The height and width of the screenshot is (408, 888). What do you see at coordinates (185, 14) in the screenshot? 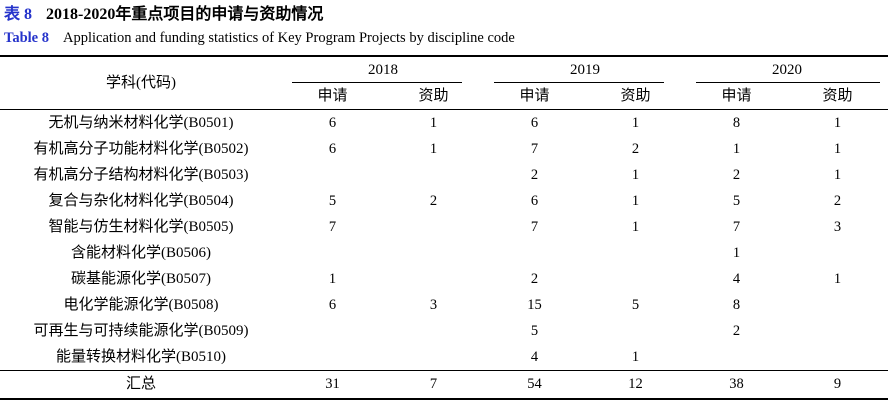
I see `caption-title-cn: 2018-2020年重点项目的申请与资助情况` at bounding box center [185, 14].